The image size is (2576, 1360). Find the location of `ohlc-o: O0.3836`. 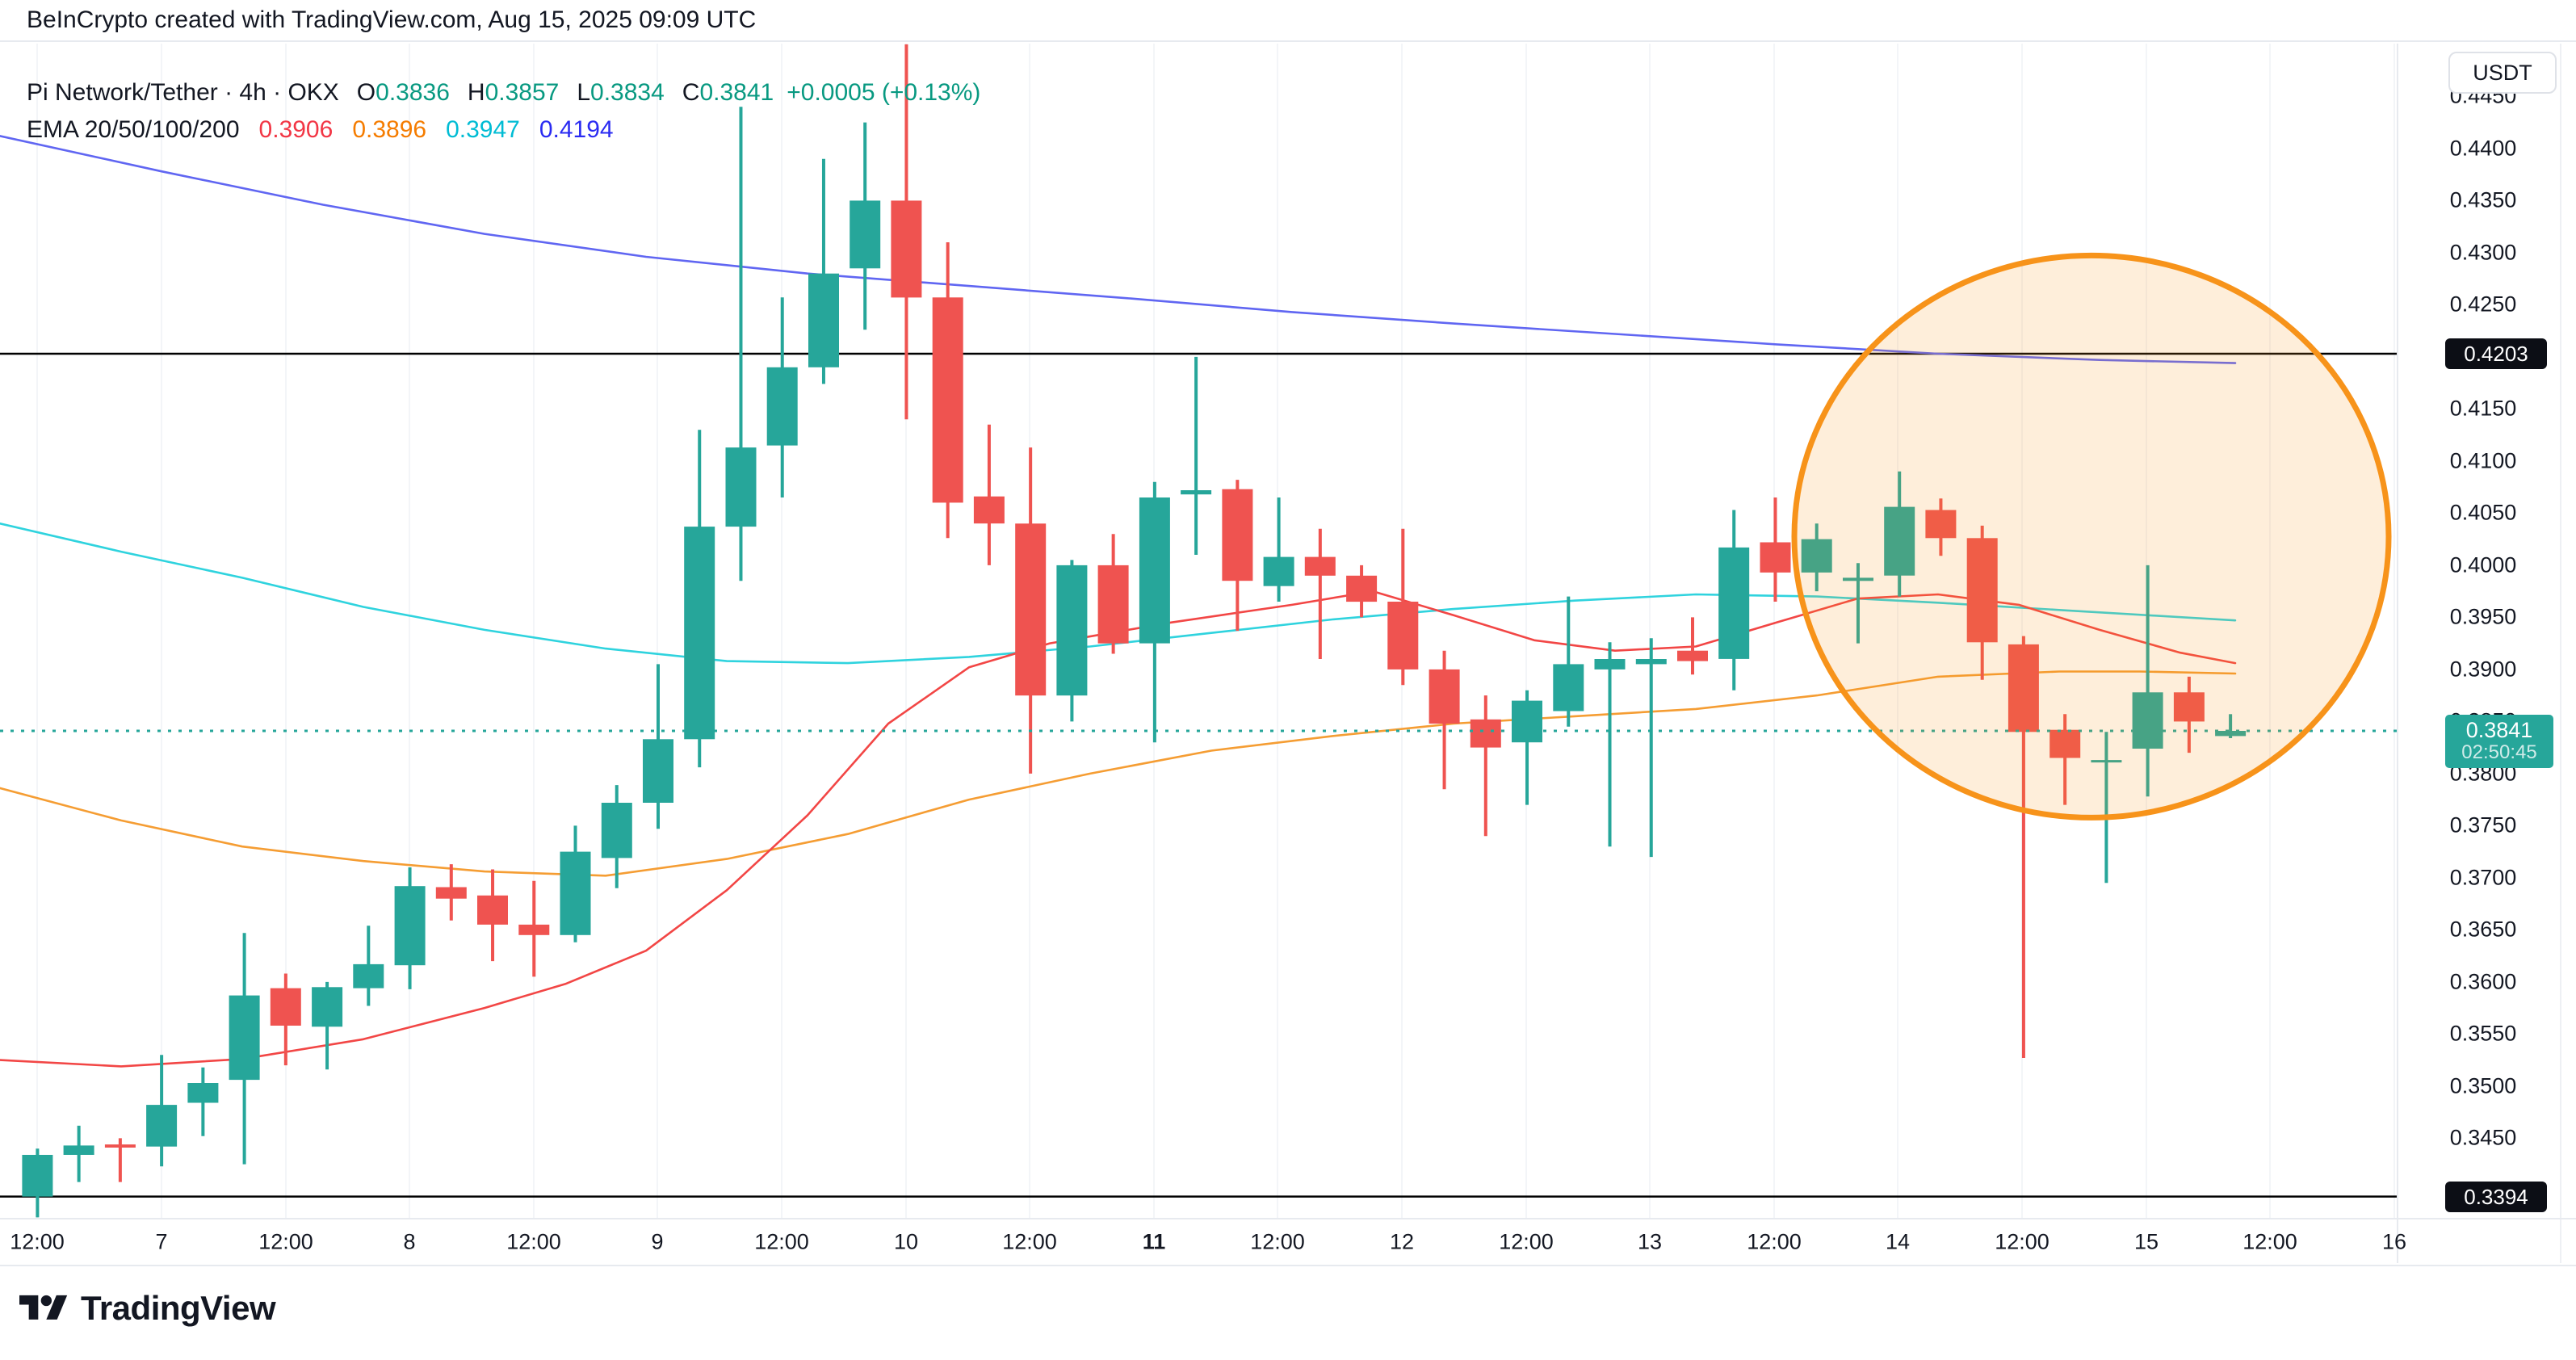

ohlc-o: O0.3836 is located at coordinates (403, 93).